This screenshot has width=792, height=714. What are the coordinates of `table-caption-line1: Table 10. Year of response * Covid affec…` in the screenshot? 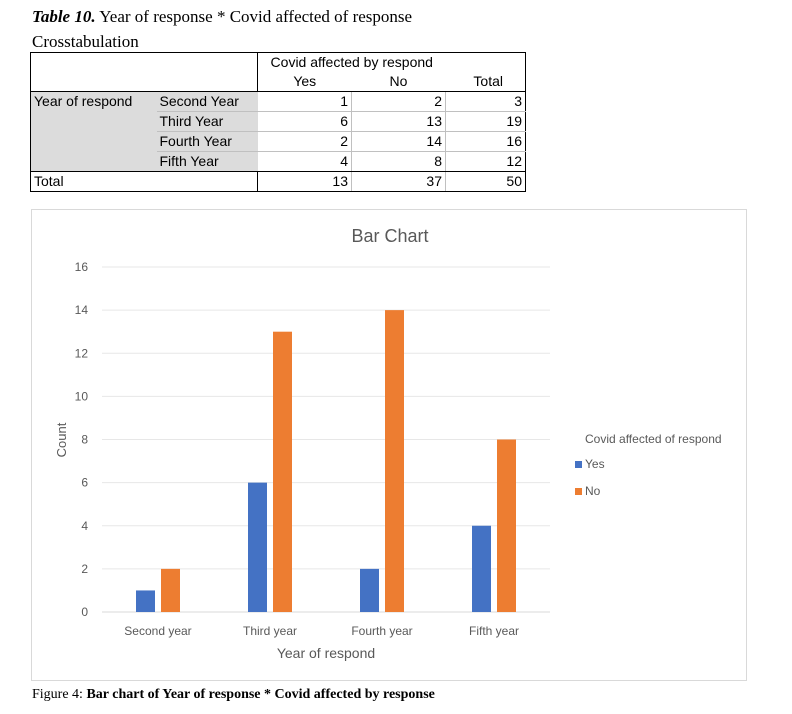 It's located at (312, 16).